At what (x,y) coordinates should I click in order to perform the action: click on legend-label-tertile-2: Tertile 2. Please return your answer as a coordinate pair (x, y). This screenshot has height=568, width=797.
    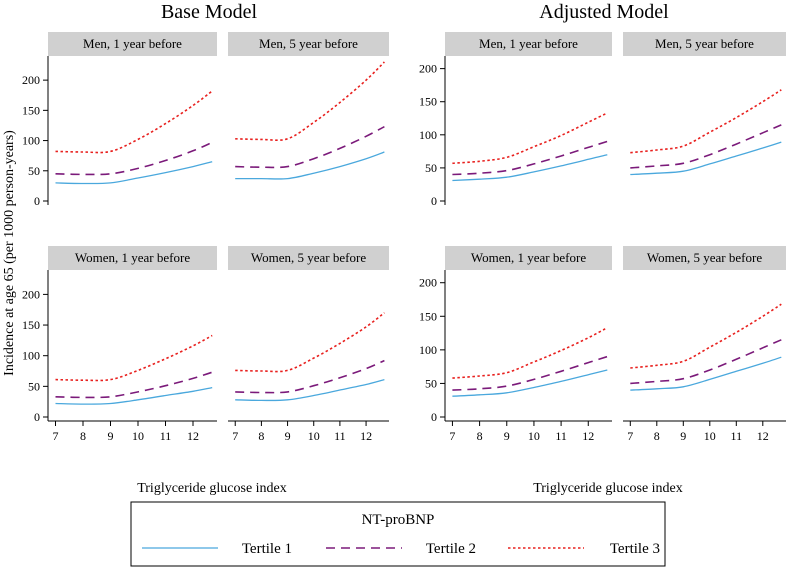
    Looking at the image, I should click on (451, 549).